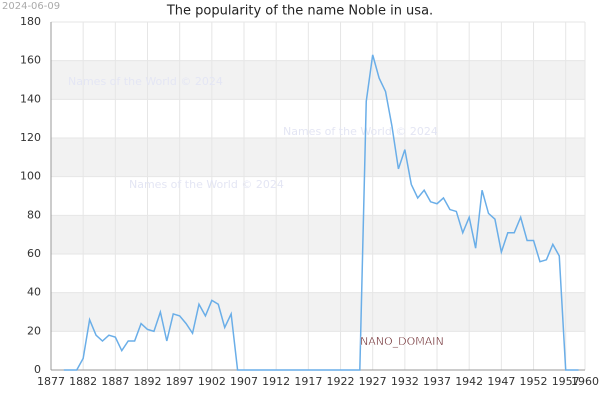  Describe the element at coordinates (148, 381) in the screenshot. I see `x-tick-label: 1892` at that location.